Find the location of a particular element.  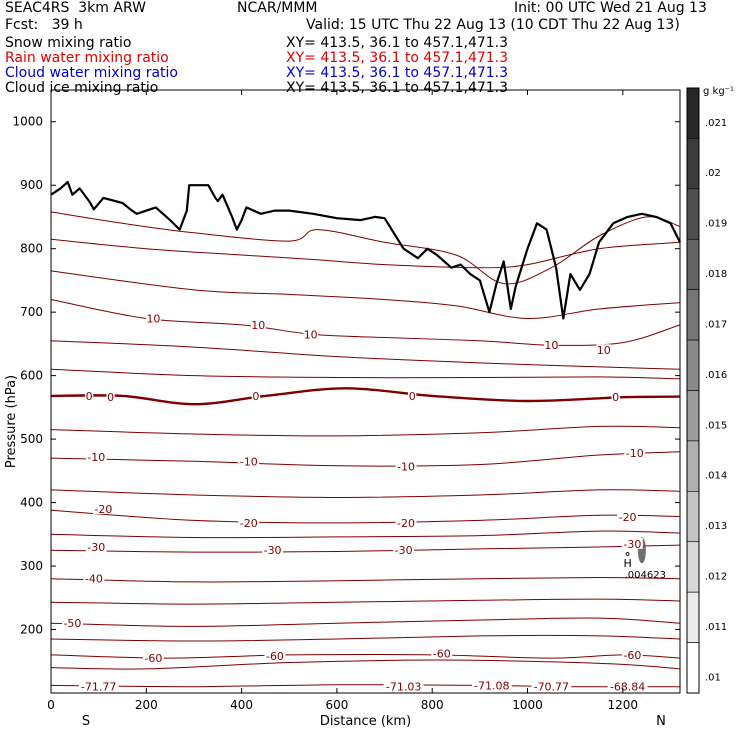

isotherm-label-31: 10 is located at coordinates (551, 345).